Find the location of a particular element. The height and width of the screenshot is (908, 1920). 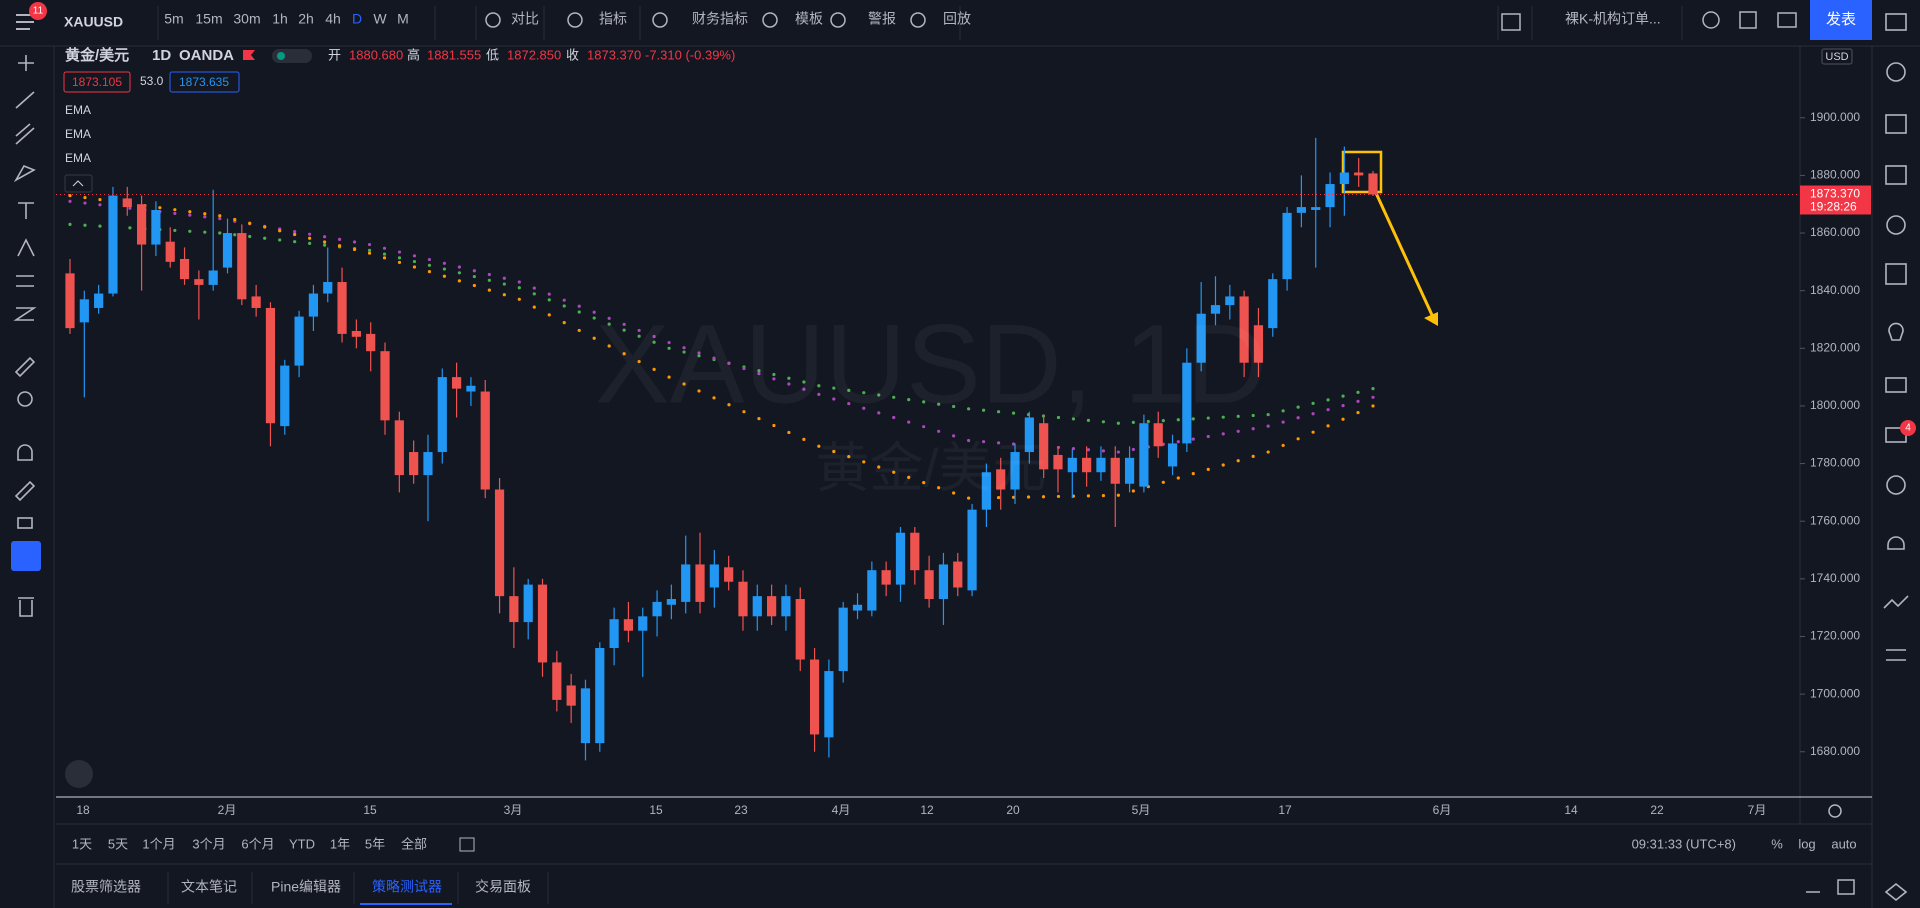

publish-button is located at coordinates (1841, 20).